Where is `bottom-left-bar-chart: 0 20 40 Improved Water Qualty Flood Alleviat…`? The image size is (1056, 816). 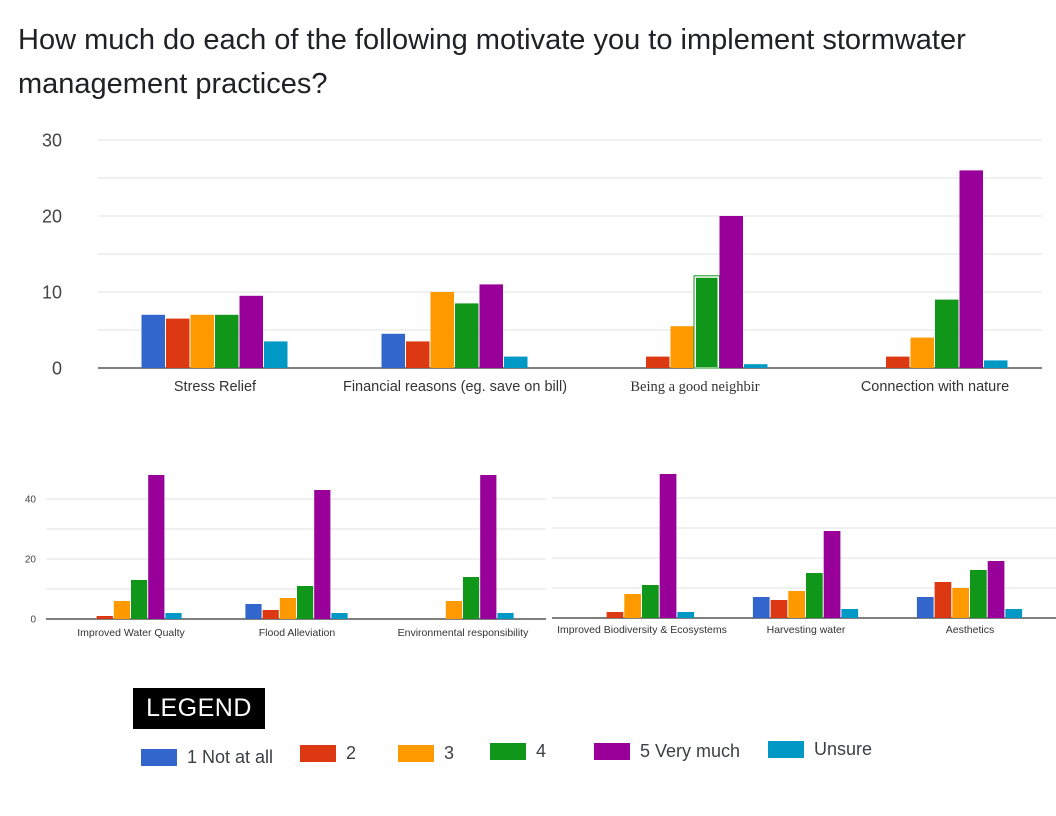
bottom-left-bar-chart: 0 20 40 Improved Water Qualty Flood Alleviat… is located at coordinates (285, 557).